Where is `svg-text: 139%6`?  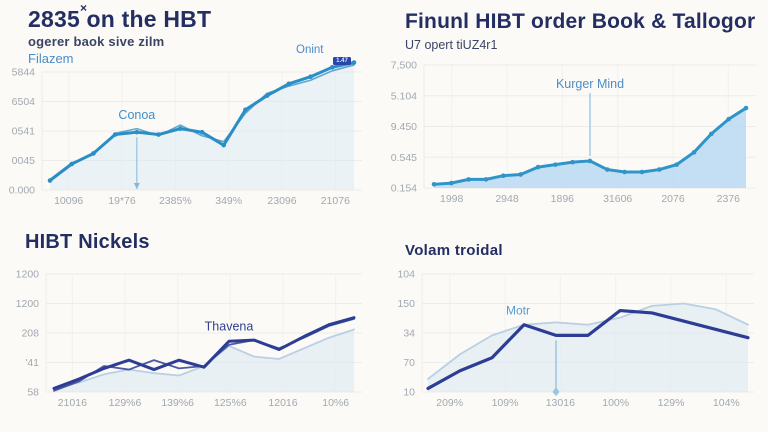 svg-text: 139%6 is located at coordinates (177, 403).